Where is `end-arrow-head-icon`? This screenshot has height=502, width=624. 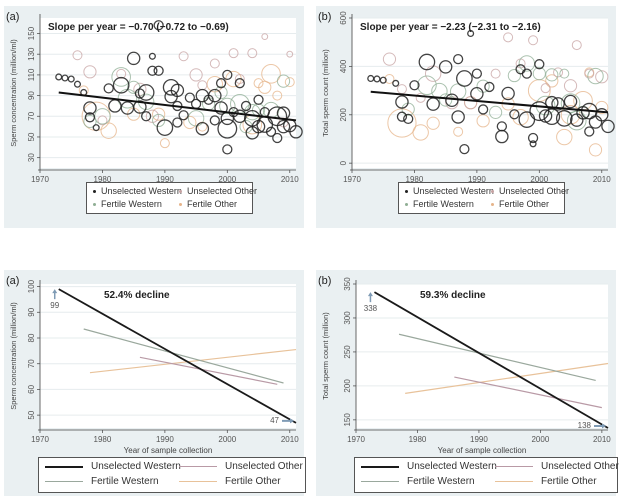
end-arrow-head-icon is located at coordinates (604, 426).